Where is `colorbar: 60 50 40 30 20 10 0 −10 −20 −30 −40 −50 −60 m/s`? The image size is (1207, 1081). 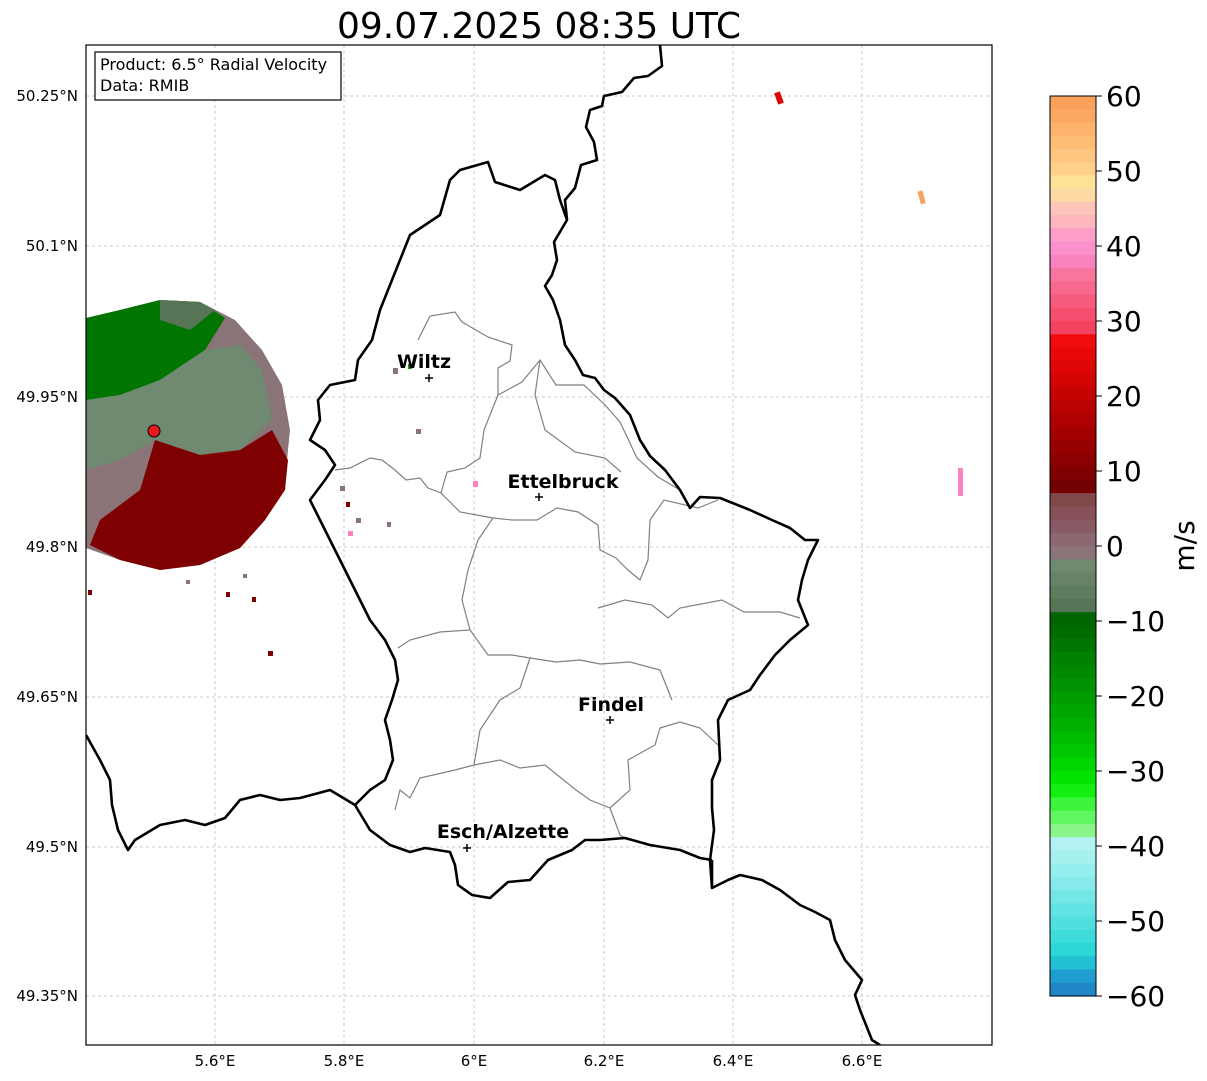
colorbar: 60 50 40 30 20 10 0 −10 −20 −30 −40 −50 −60 m/s is located at coordinates (1125, 546).